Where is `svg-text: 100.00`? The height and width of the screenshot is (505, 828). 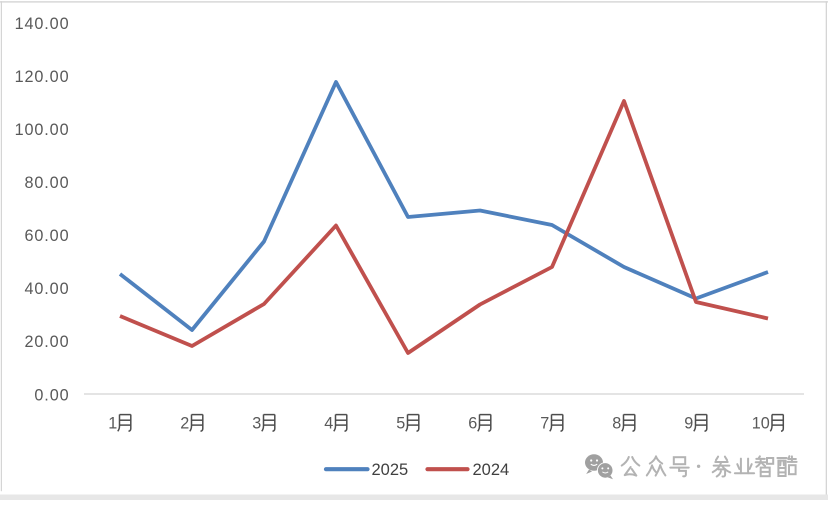 svg-text: 100.00 is located at coordinates (42, 130).